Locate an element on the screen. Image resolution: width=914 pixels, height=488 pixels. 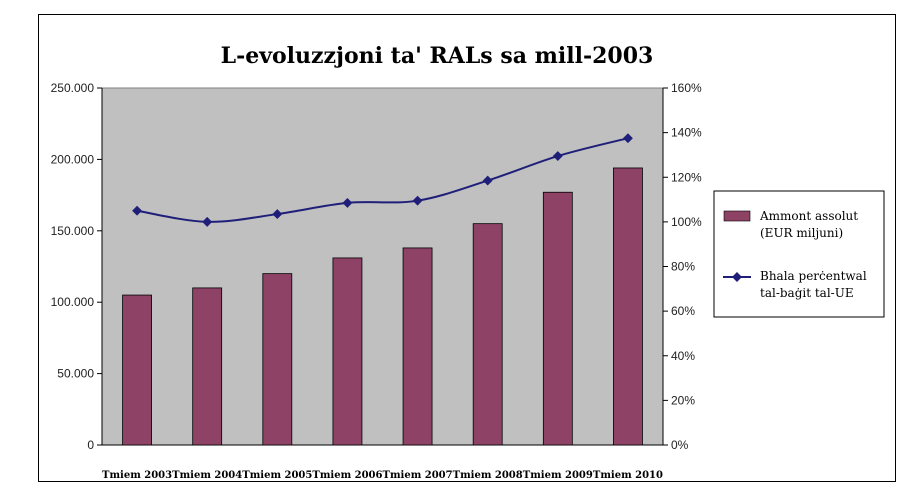
category-label: Tmiem 2004 is located at coordinates (207, 475).